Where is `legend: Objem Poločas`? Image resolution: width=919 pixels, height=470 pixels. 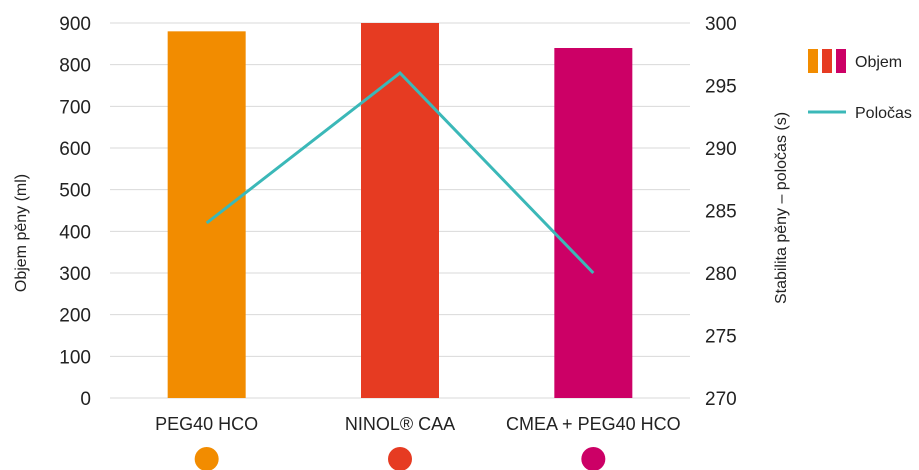 legend: Objem Poločas is located at coordinates (860, 85).